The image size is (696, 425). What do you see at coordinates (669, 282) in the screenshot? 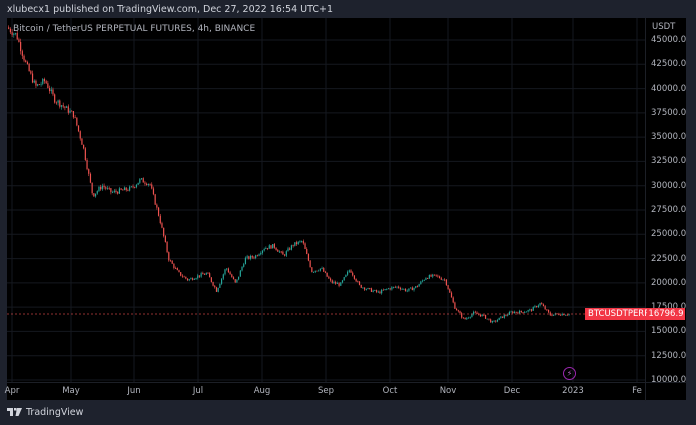
I see `price-tick-label: 20000.0` at bounding box center [669, 282].